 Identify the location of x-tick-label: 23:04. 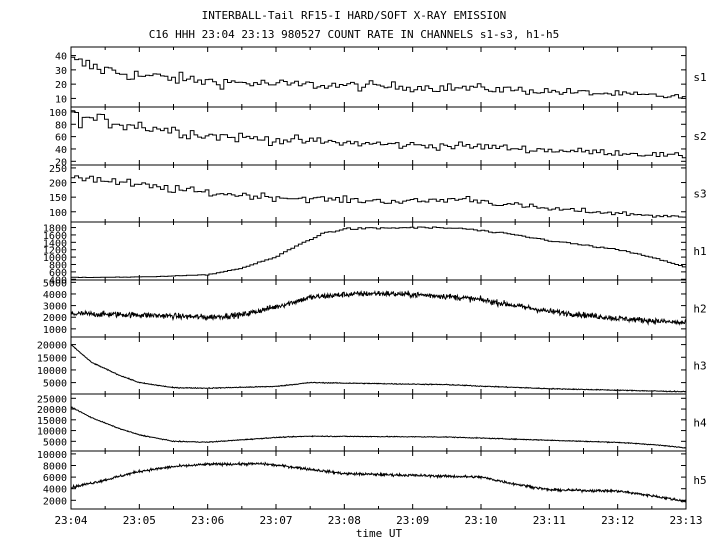
(70, 520).